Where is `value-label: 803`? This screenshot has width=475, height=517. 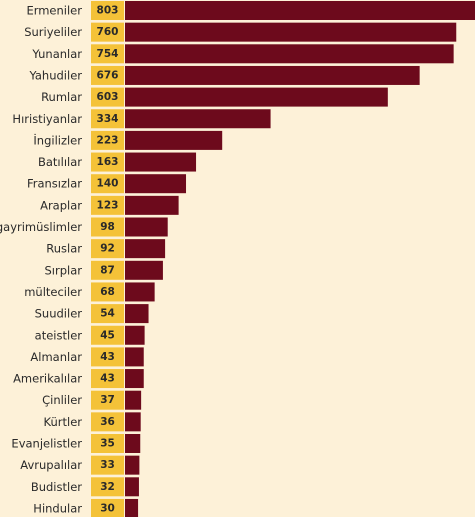
value-label: 803 is located at coordinates (108, 11).